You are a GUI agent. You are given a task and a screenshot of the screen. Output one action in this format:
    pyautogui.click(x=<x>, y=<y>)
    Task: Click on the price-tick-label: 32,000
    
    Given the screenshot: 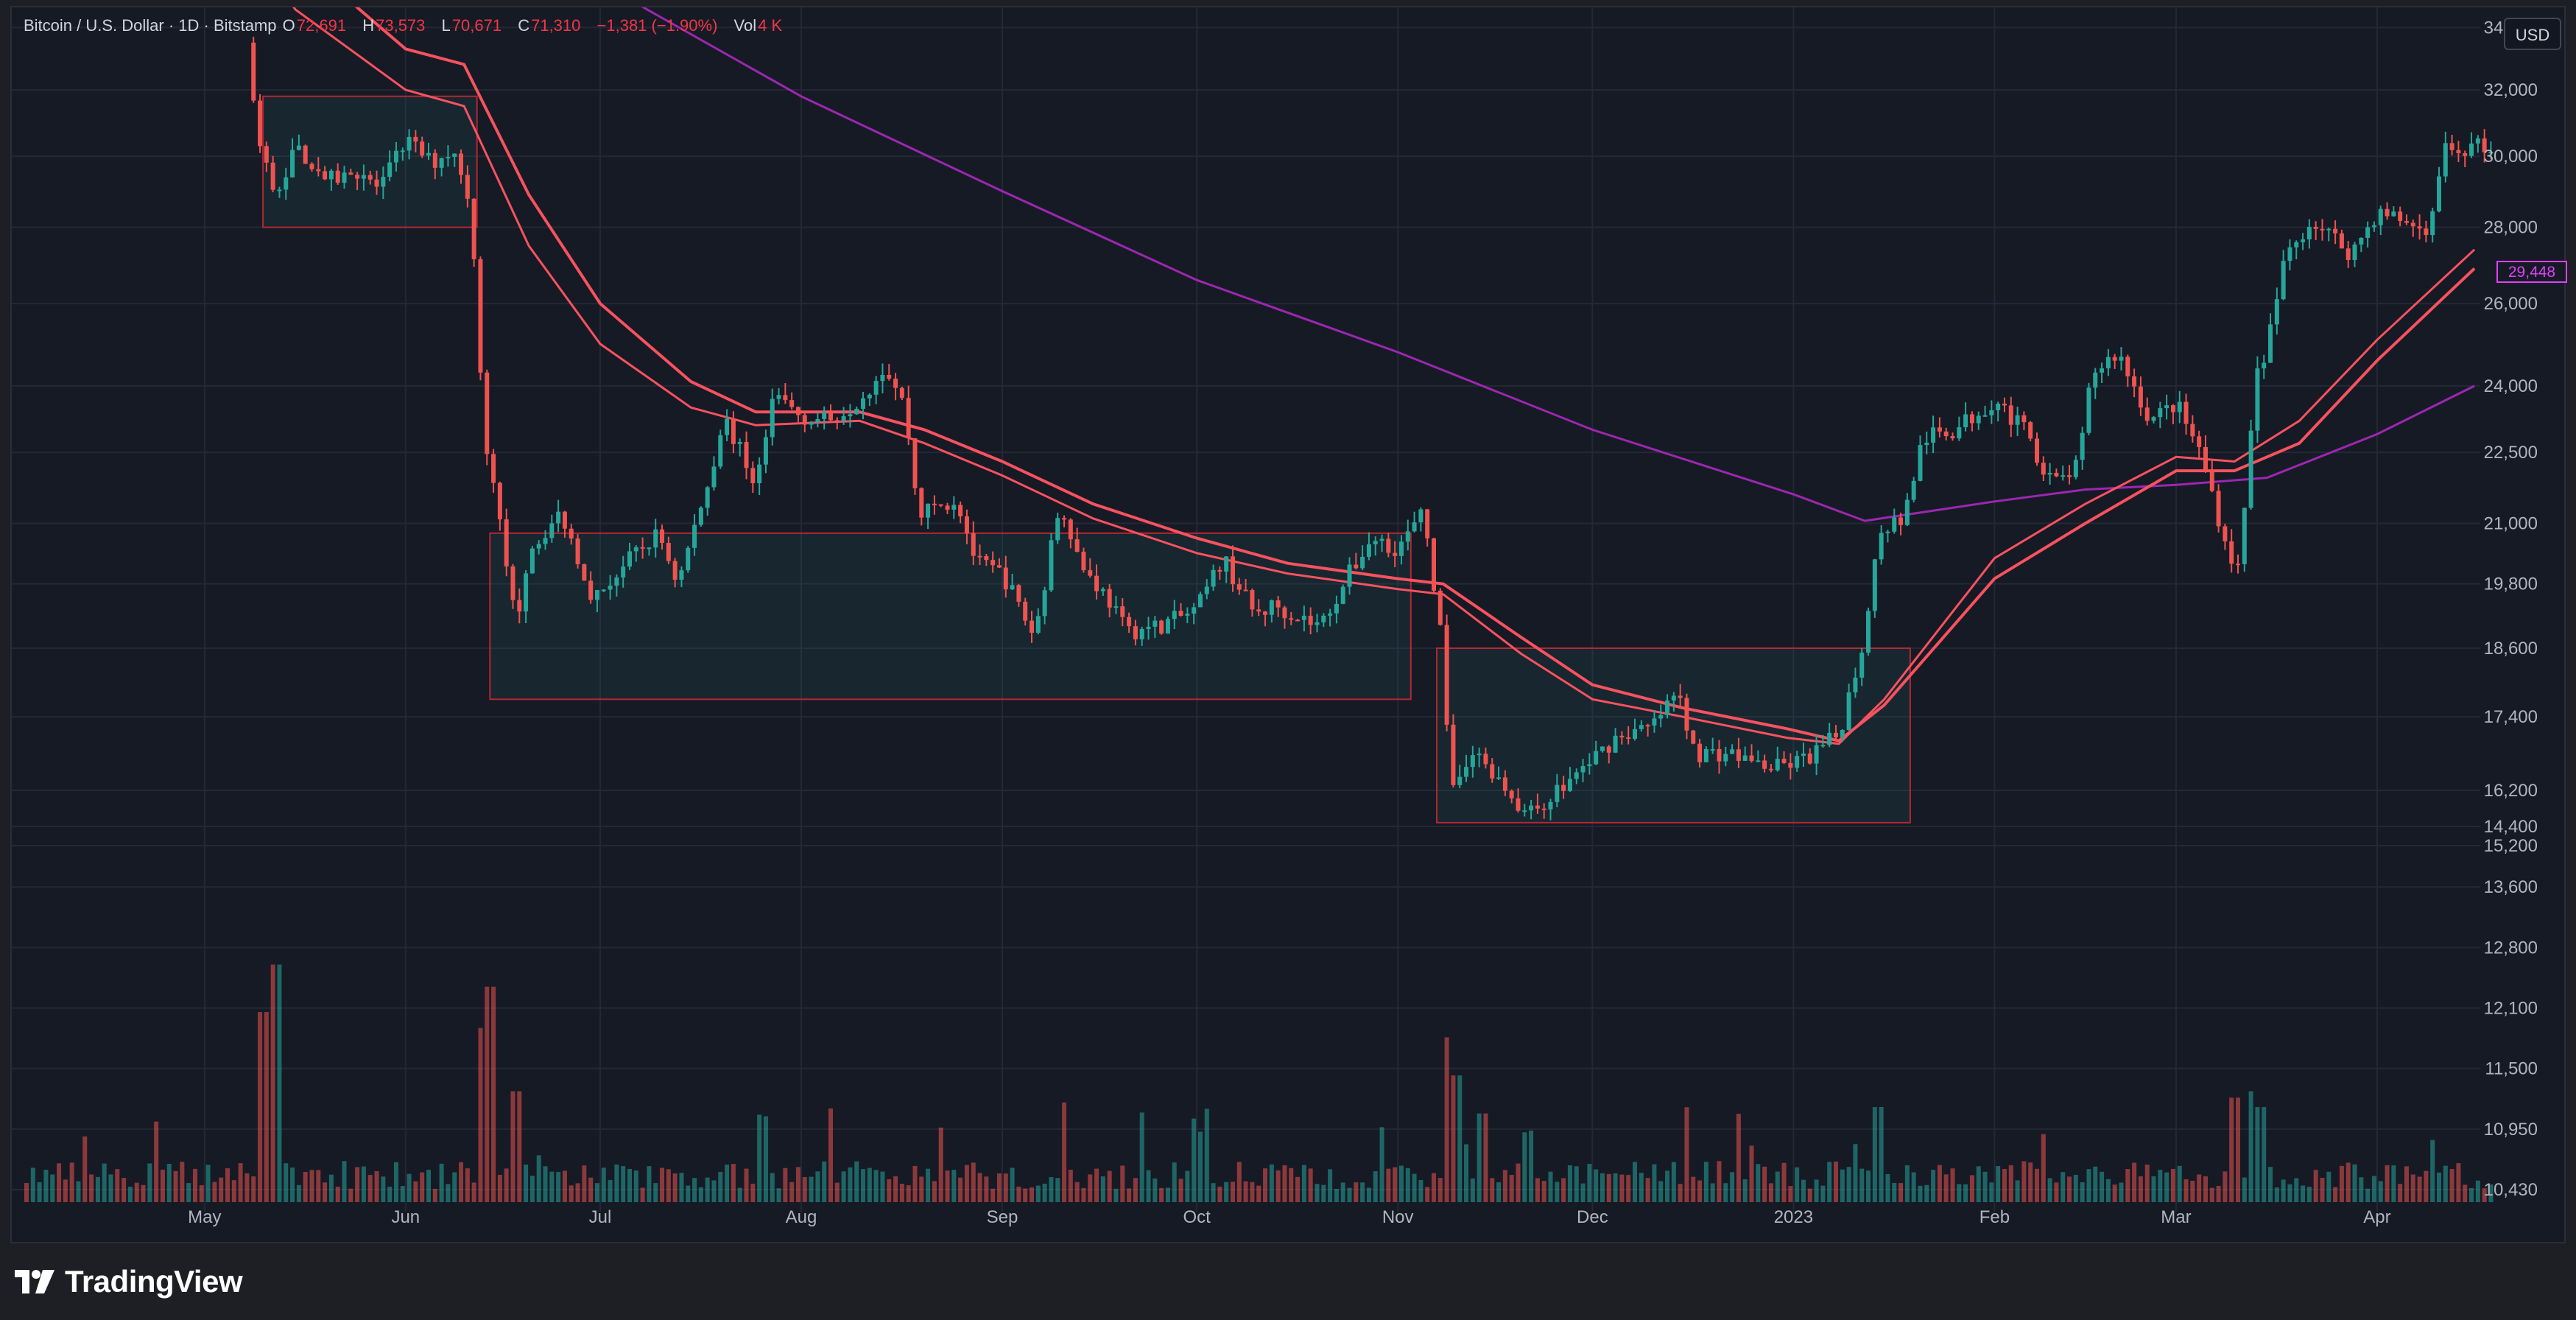 What is the action you would take?
    pyautogui.click(x=2511, y=90)
    